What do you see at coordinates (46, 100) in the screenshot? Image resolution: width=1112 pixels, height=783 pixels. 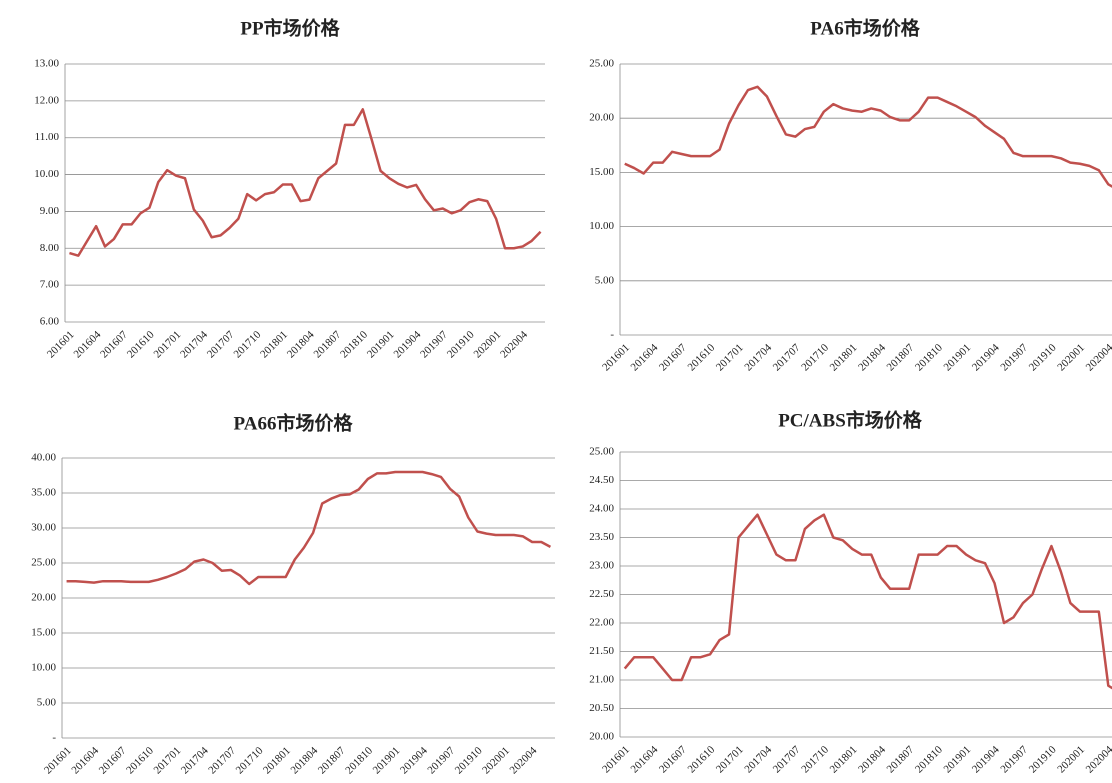 I see `y-tick-label: 12.00` at bounding box center [46, 100].